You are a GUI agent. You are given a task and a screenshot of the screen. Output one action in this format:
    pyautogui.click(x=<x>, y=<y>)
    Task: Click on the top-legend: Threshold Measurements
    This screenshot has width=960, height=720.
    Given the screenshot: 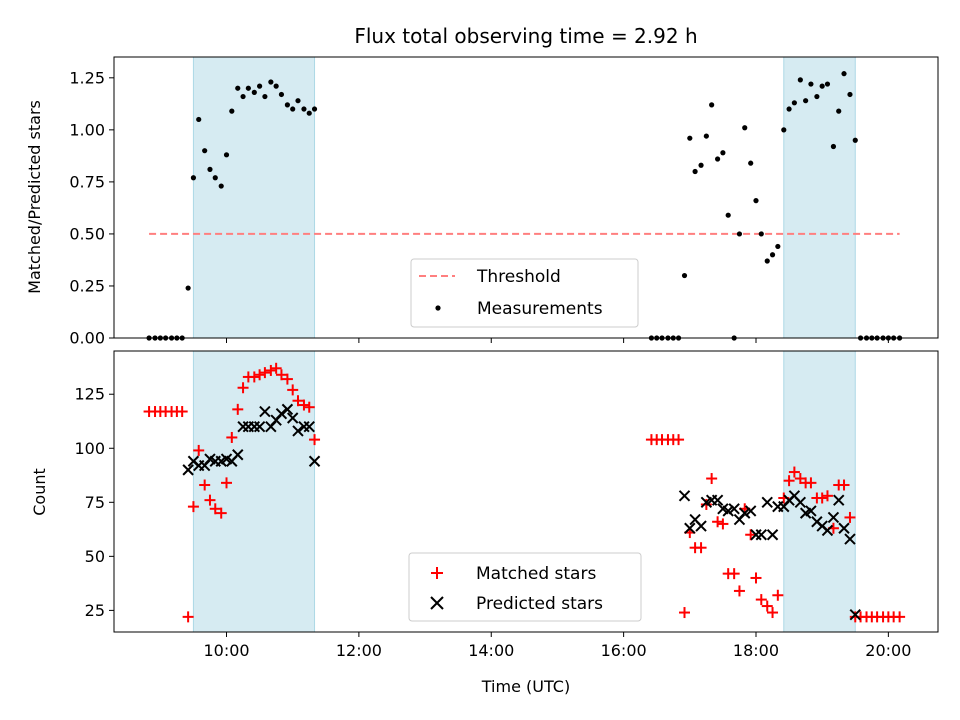 What is the action you would take?
    pyautogui.click(x=524, y=293)
    